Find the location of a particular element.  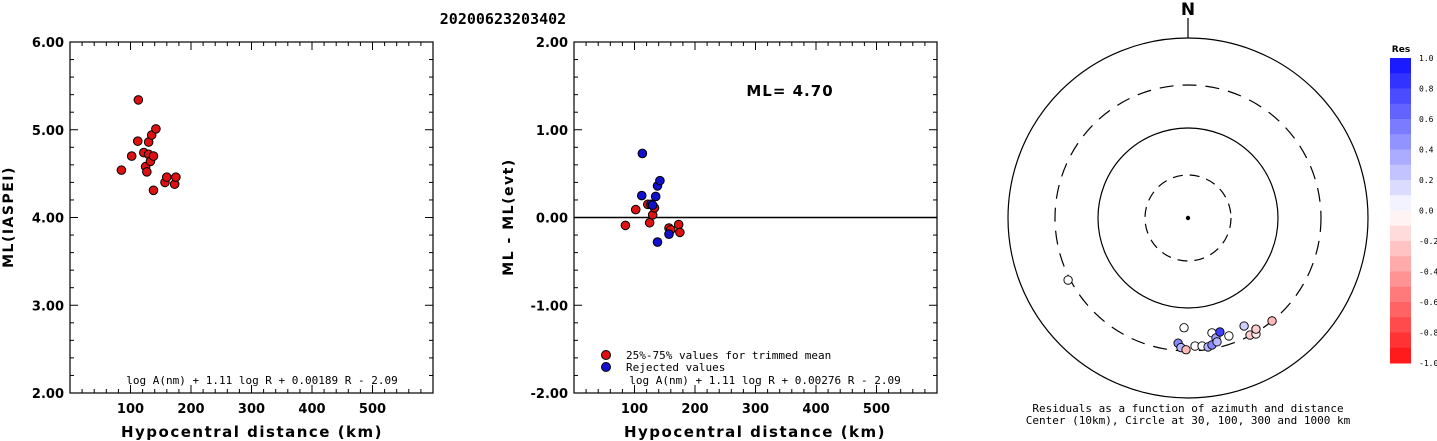

colorbar-labels: 1.0 0.8 0.6 0.4 0.2 0.0 -0.2 -0.4 -0.6 -0.8 -1.0 is located at coordinates (1428, 211).